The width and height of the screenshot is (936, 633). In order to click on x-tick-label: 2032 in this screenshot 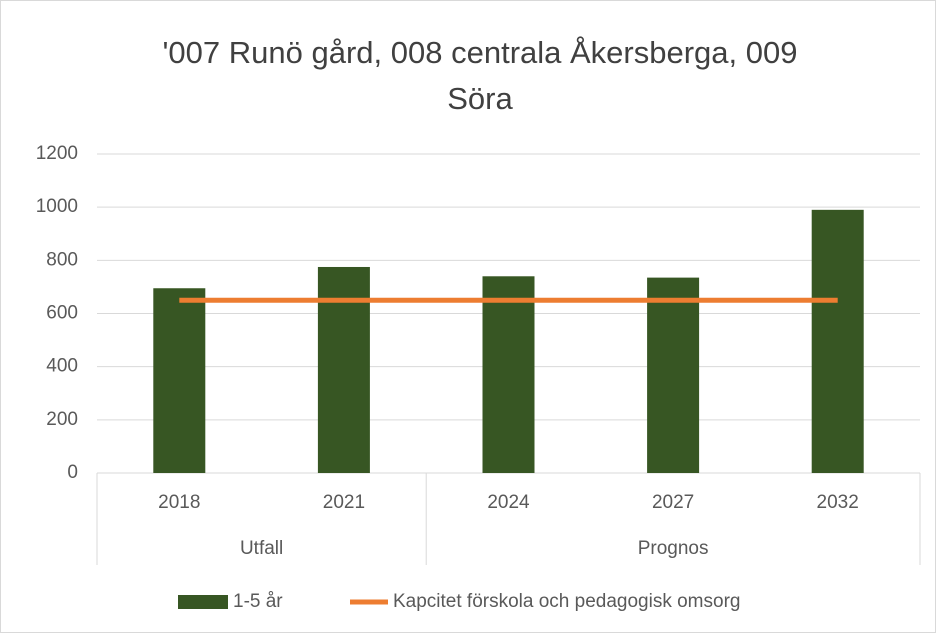, I will do `click(838, 502)`.